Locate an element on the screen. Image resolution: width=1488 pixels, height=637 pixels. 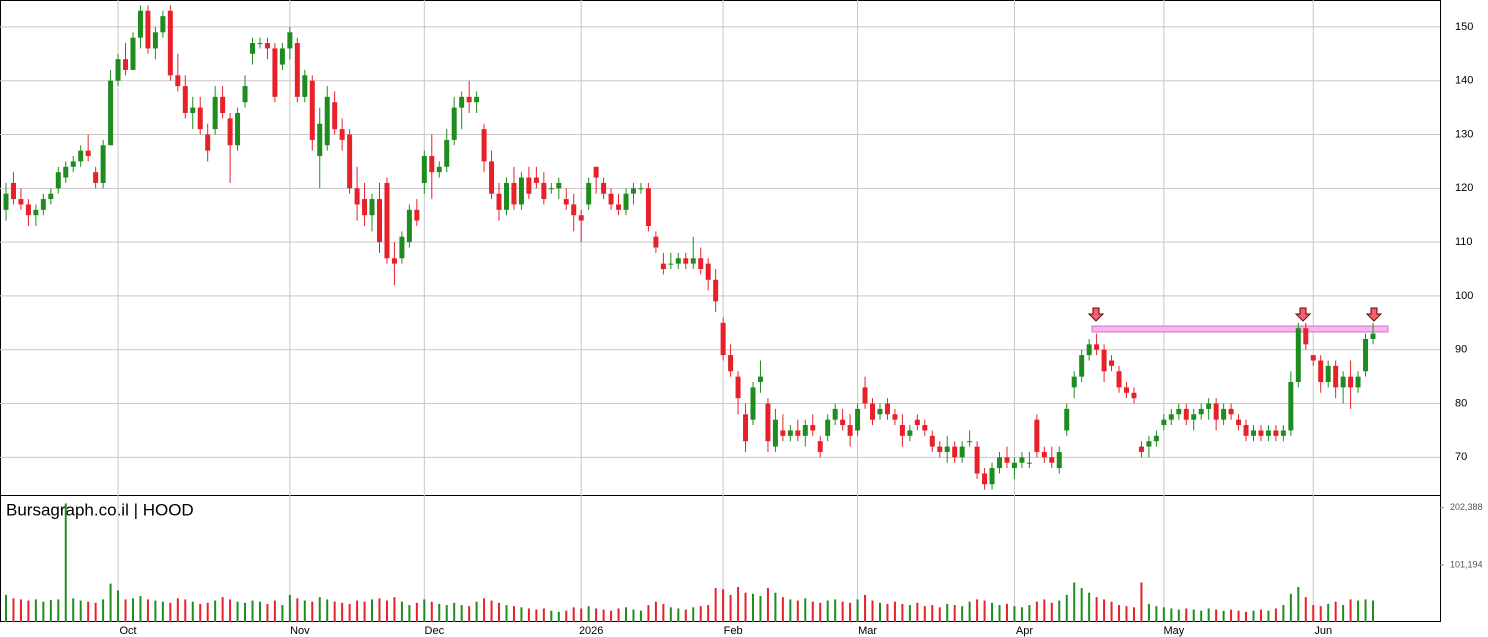
x-tick-label: Dec is located at coordinates (435, 631).